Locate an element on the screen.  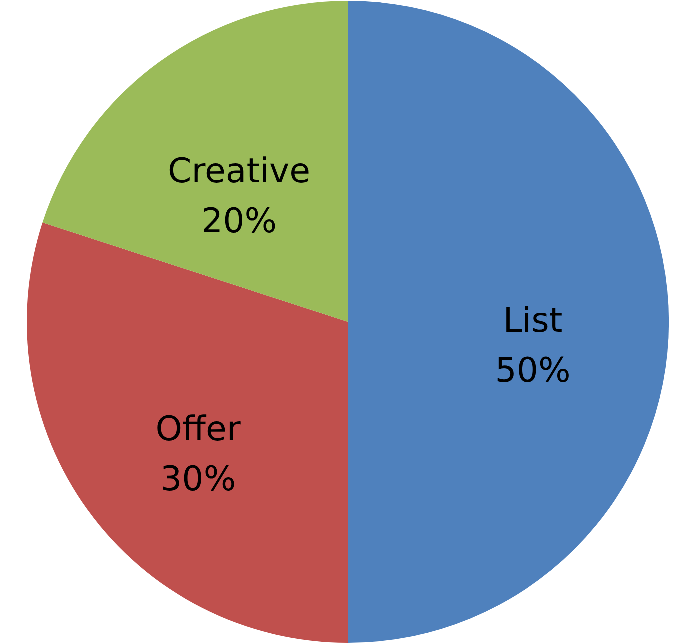
data-label: 20% is located at coordinates (239, 221).